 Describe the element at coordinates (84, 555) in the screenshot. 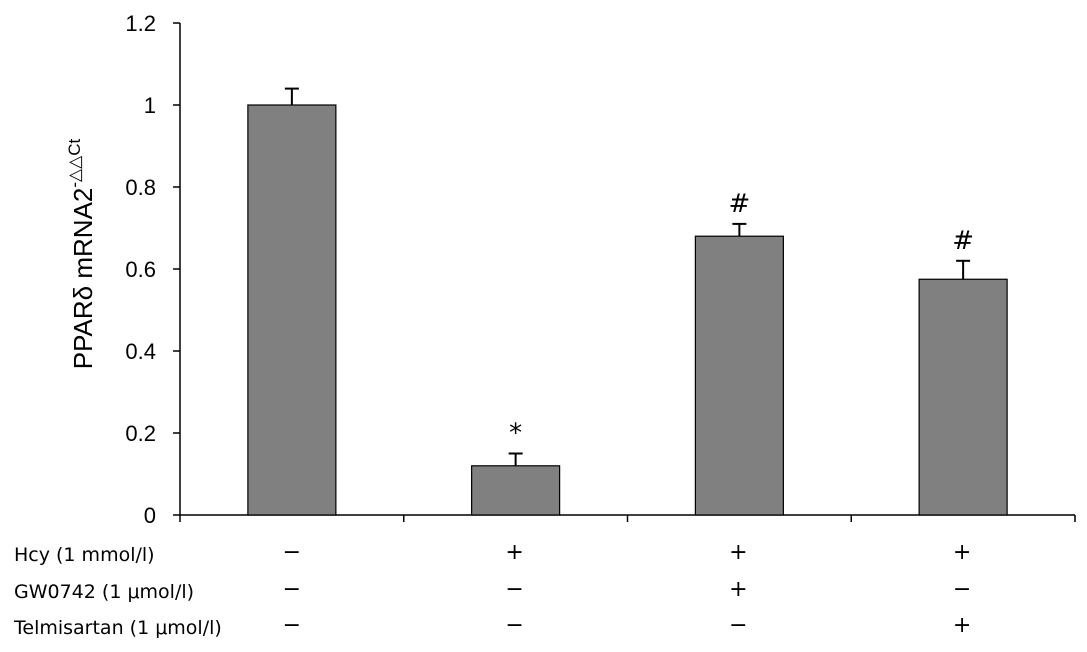

I see `condition-label: Hcy (1 mmol/l)` at that location.